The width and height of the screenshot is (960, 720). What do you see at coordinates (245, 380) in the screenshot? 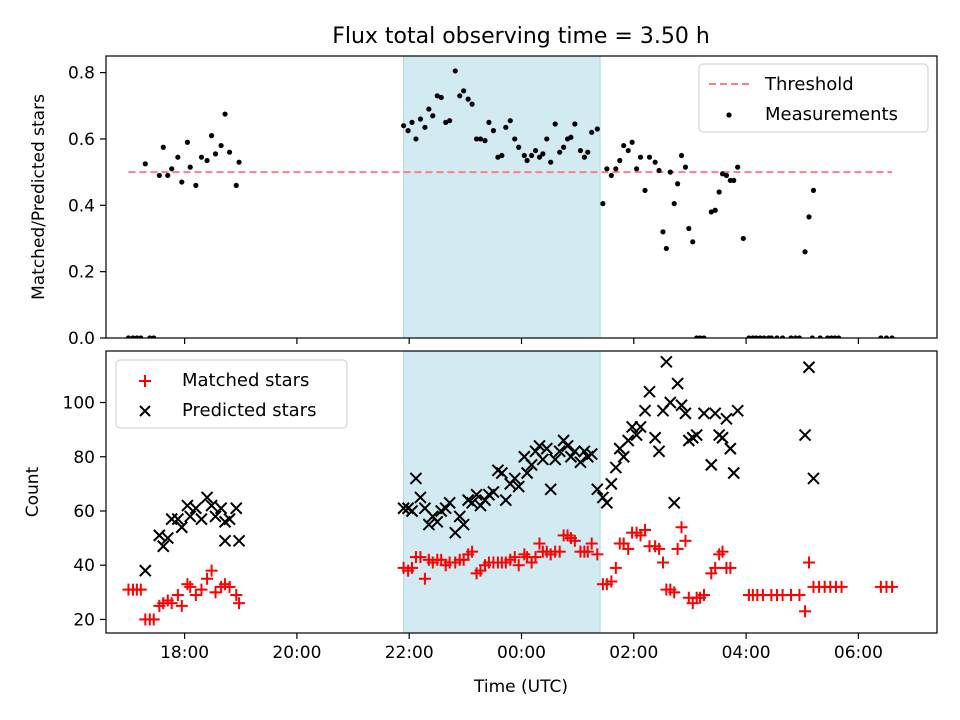
I see `matched-legend-label: Matched stars` at bounding box center [245, 380].